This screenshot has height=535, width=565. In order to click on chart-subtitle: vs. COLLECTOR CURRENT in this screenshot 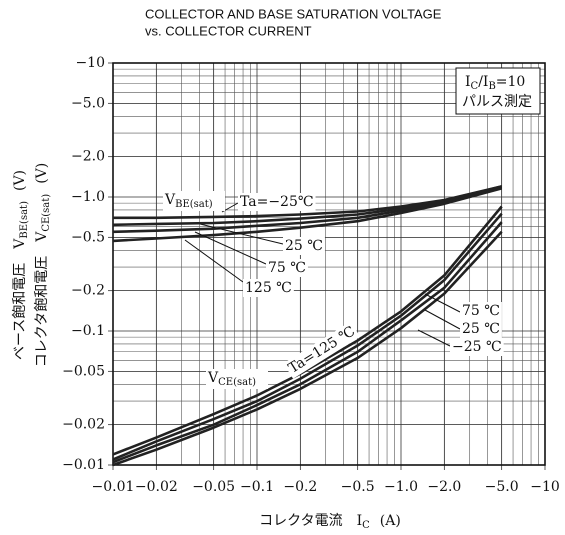, I will do `click(228, 30)`.